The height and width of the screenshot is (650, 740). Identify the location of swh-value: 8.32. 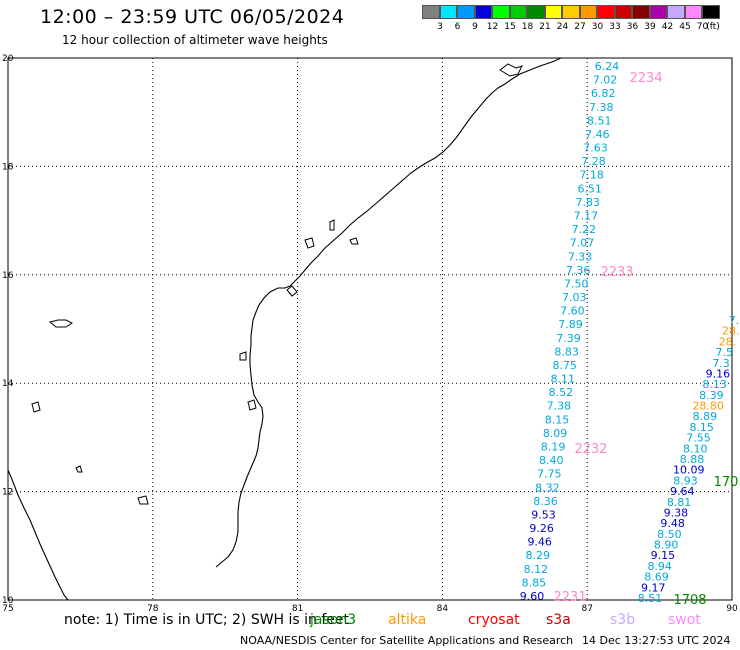
(547, 487).